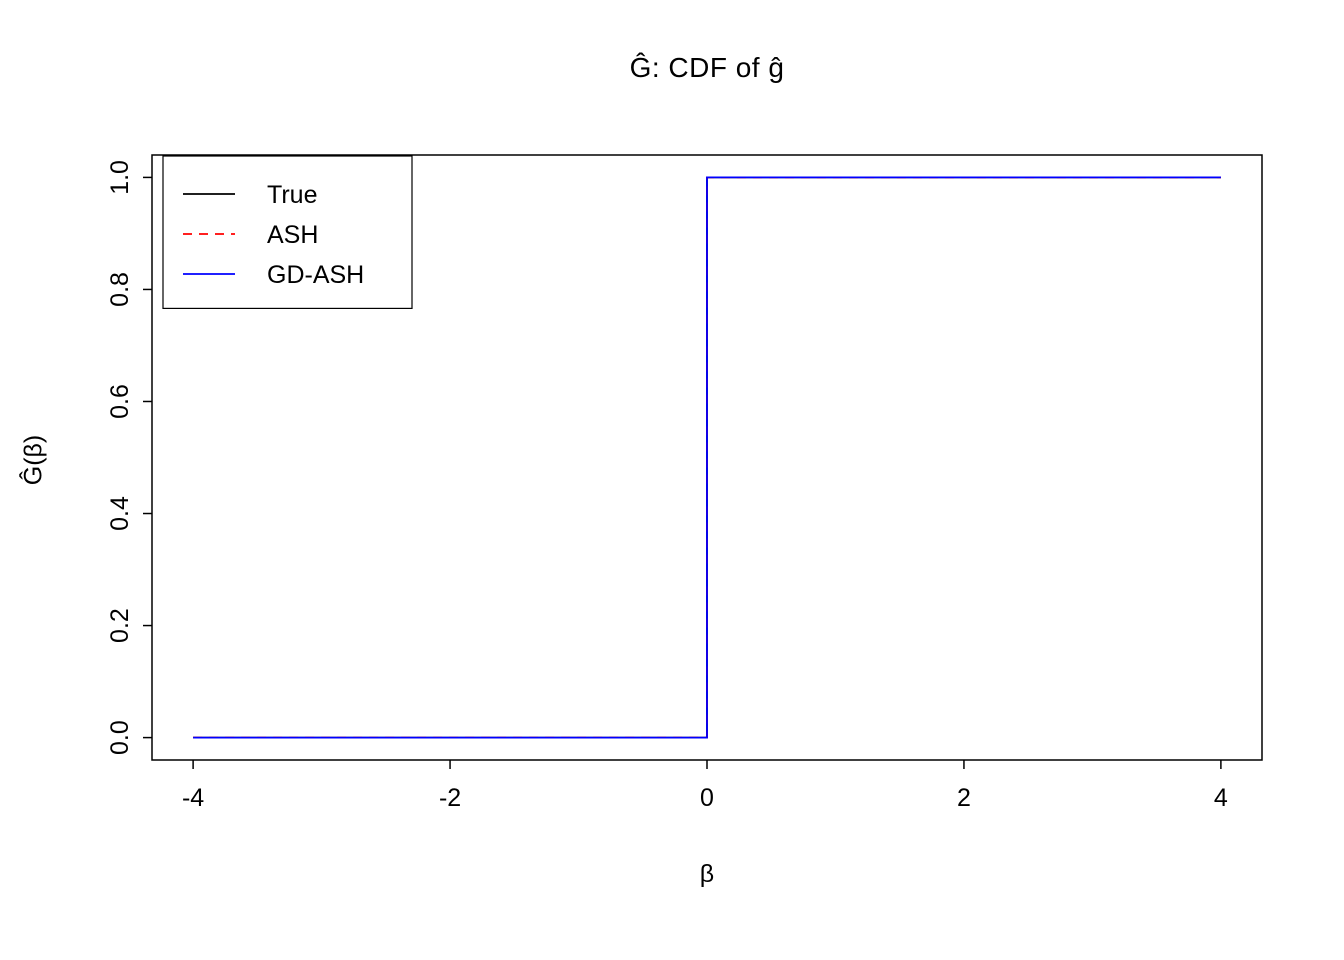  What do you see at coordinates (292, 235) in the screenshot?
I see `legend-label: ASH` at bounding box center [292, 235].